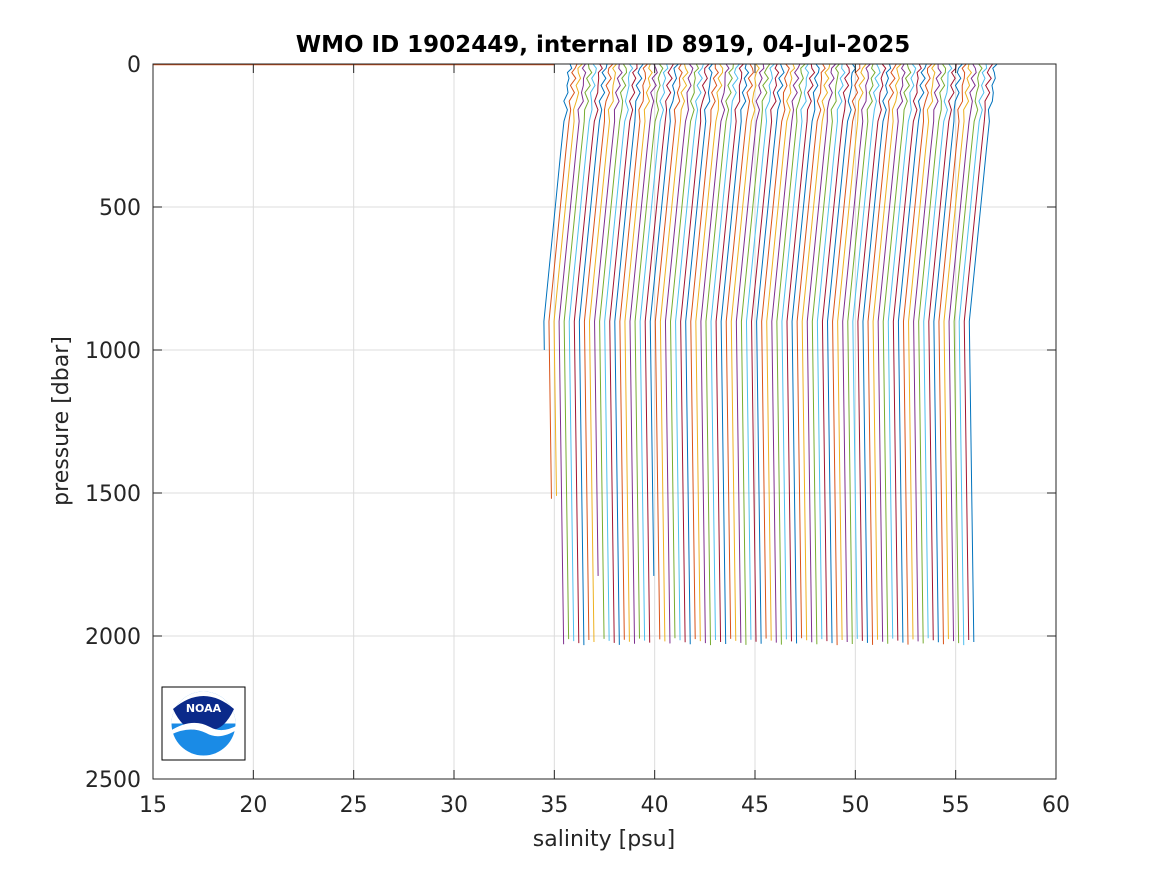 Image resolution: width=1167 pixels, height=875 pixels. What do you see at coordinates (204, 708) in the screenshot?
I see `noaa-logo-text: NOAA` at bounding box center [204, 708].